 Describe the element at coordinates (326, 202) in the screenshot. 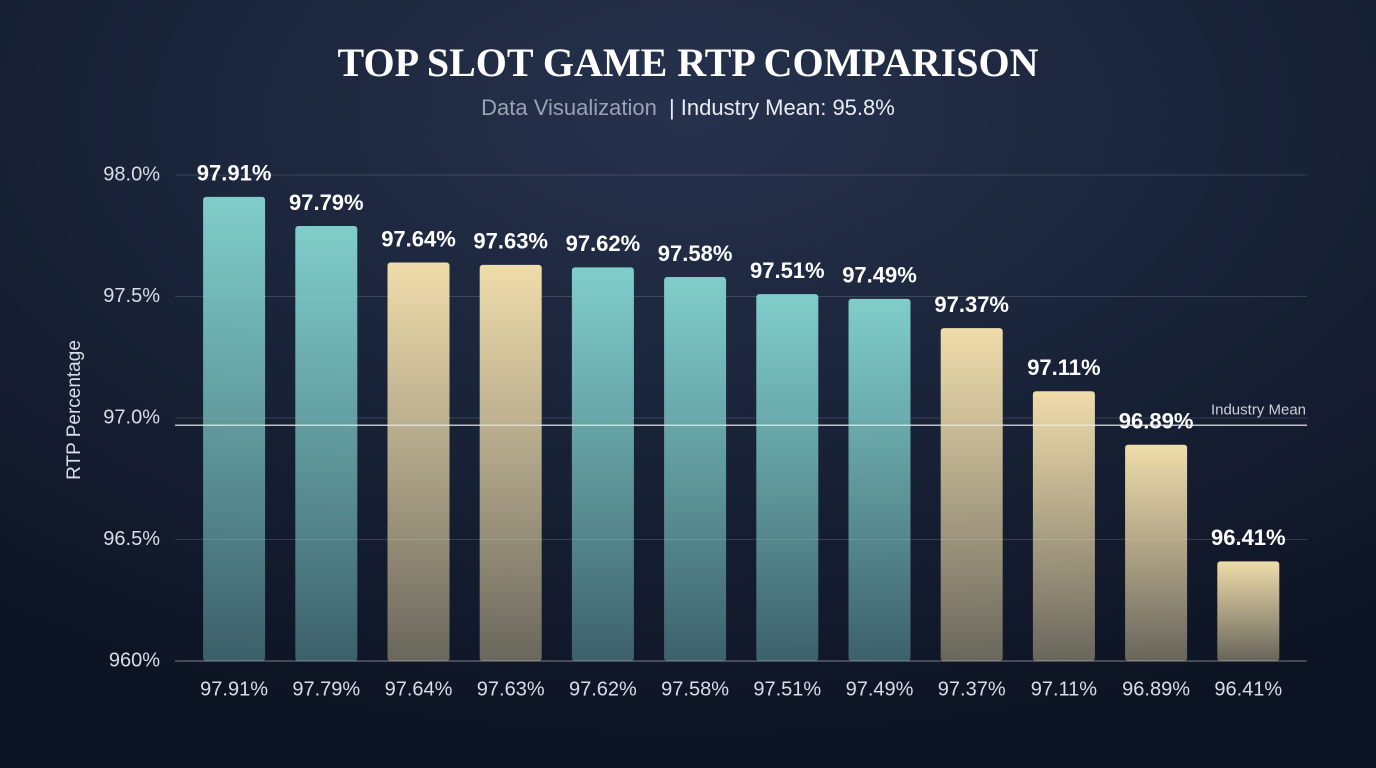

I see `data-label: 97.79%` at that location.